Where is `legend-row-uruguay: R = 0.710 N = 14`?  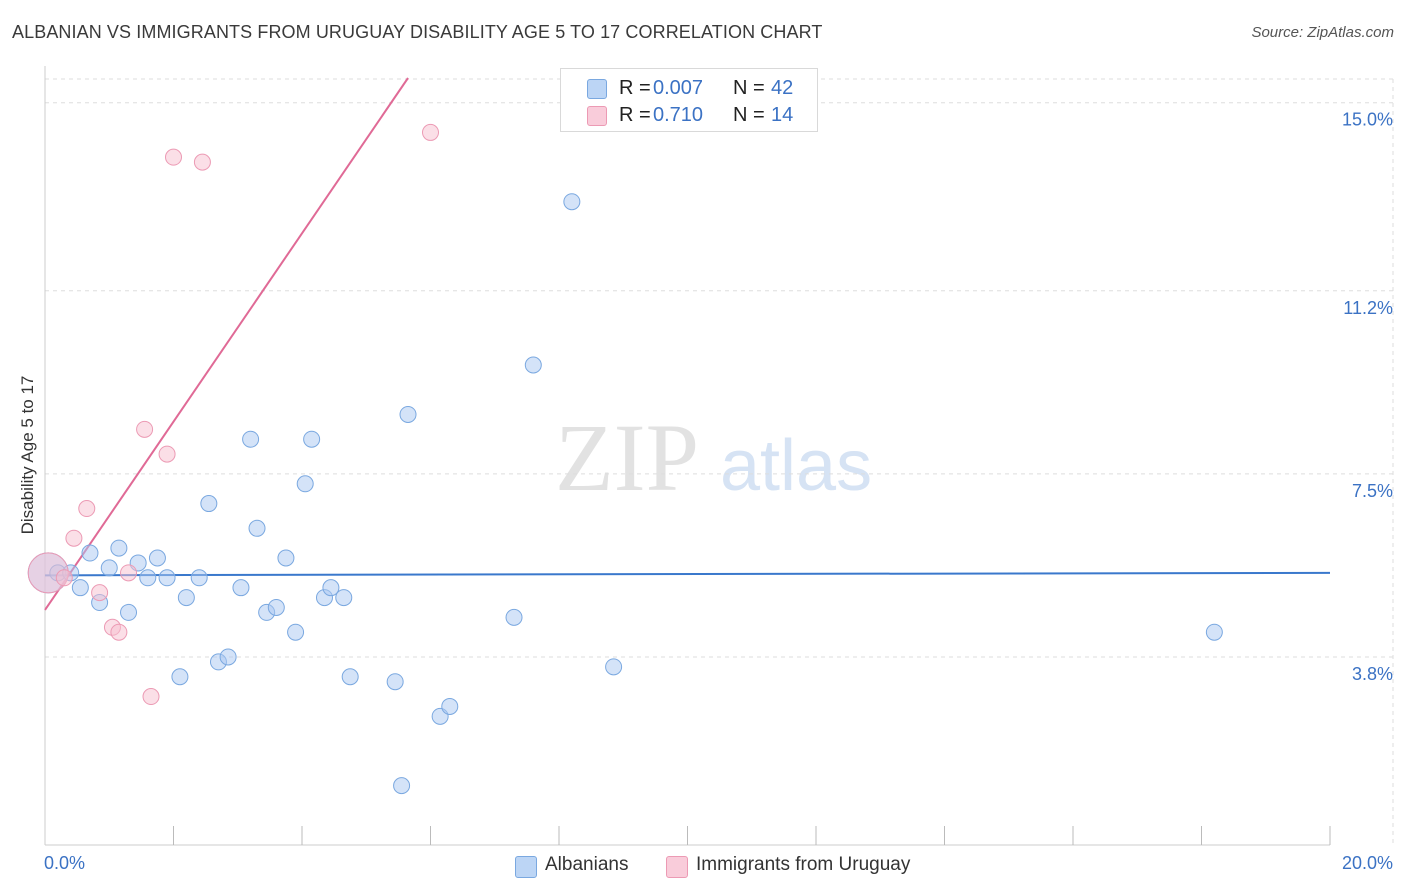
legend-row-uruguay: R = 0.710 N = 14 is located at coordinates (689, 115).